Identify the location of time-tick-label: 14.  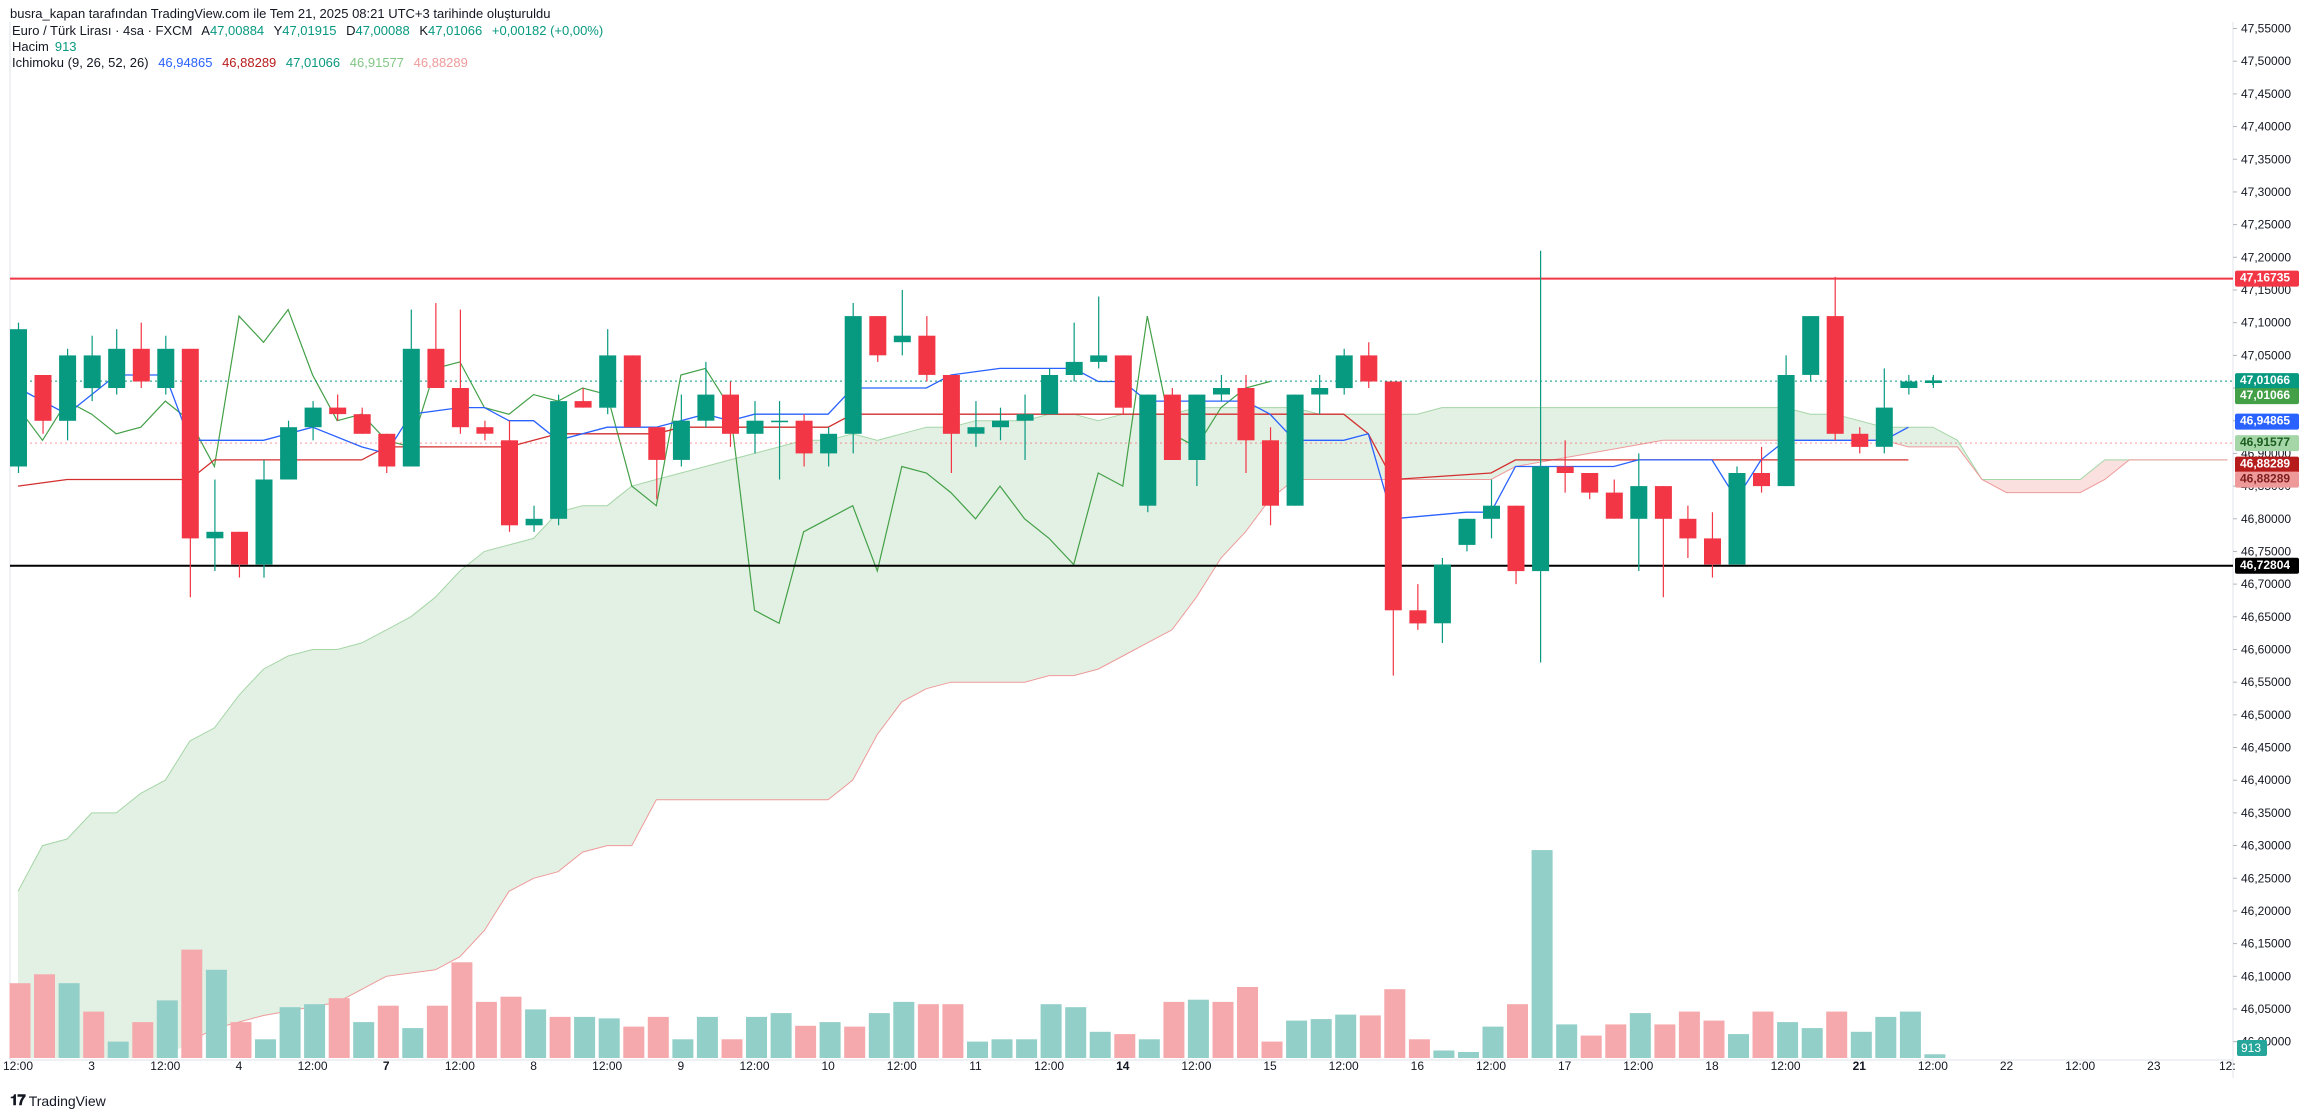
(1123, 1066).